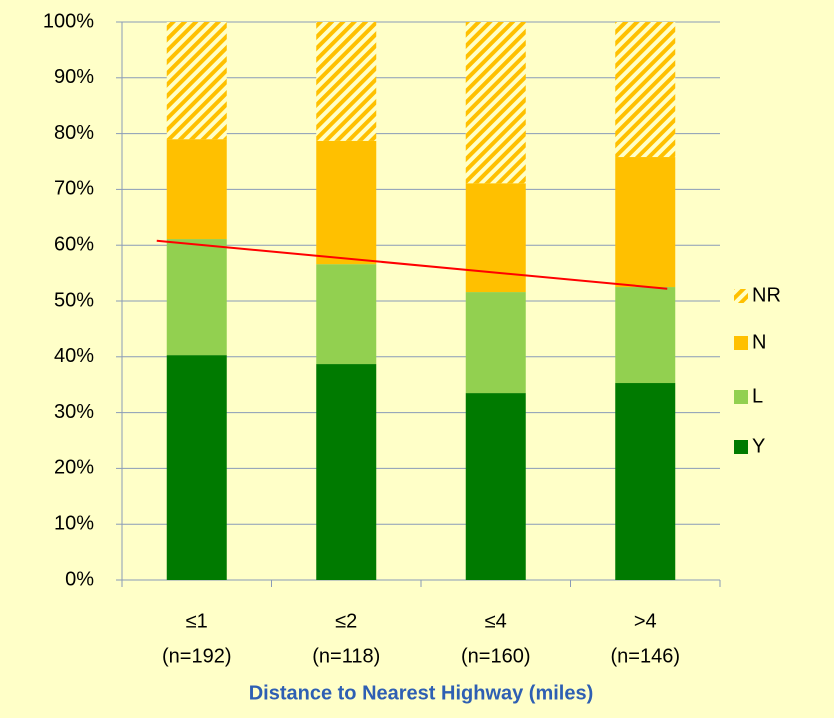 The image size is (834, 718). I want to click on x-tick-label: ≤4, so click(496, 621).